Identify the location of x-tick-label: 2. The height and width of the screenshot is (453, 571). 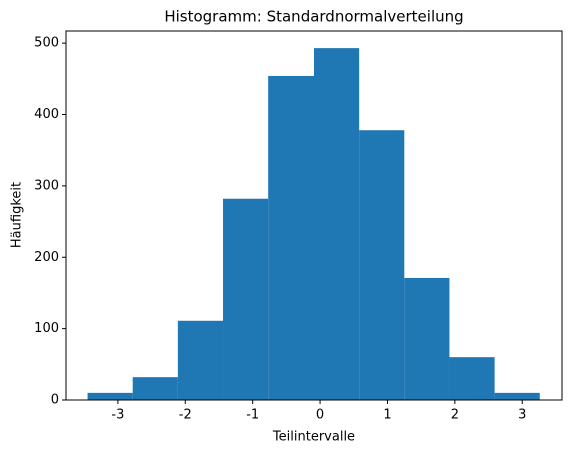
(455, 415).